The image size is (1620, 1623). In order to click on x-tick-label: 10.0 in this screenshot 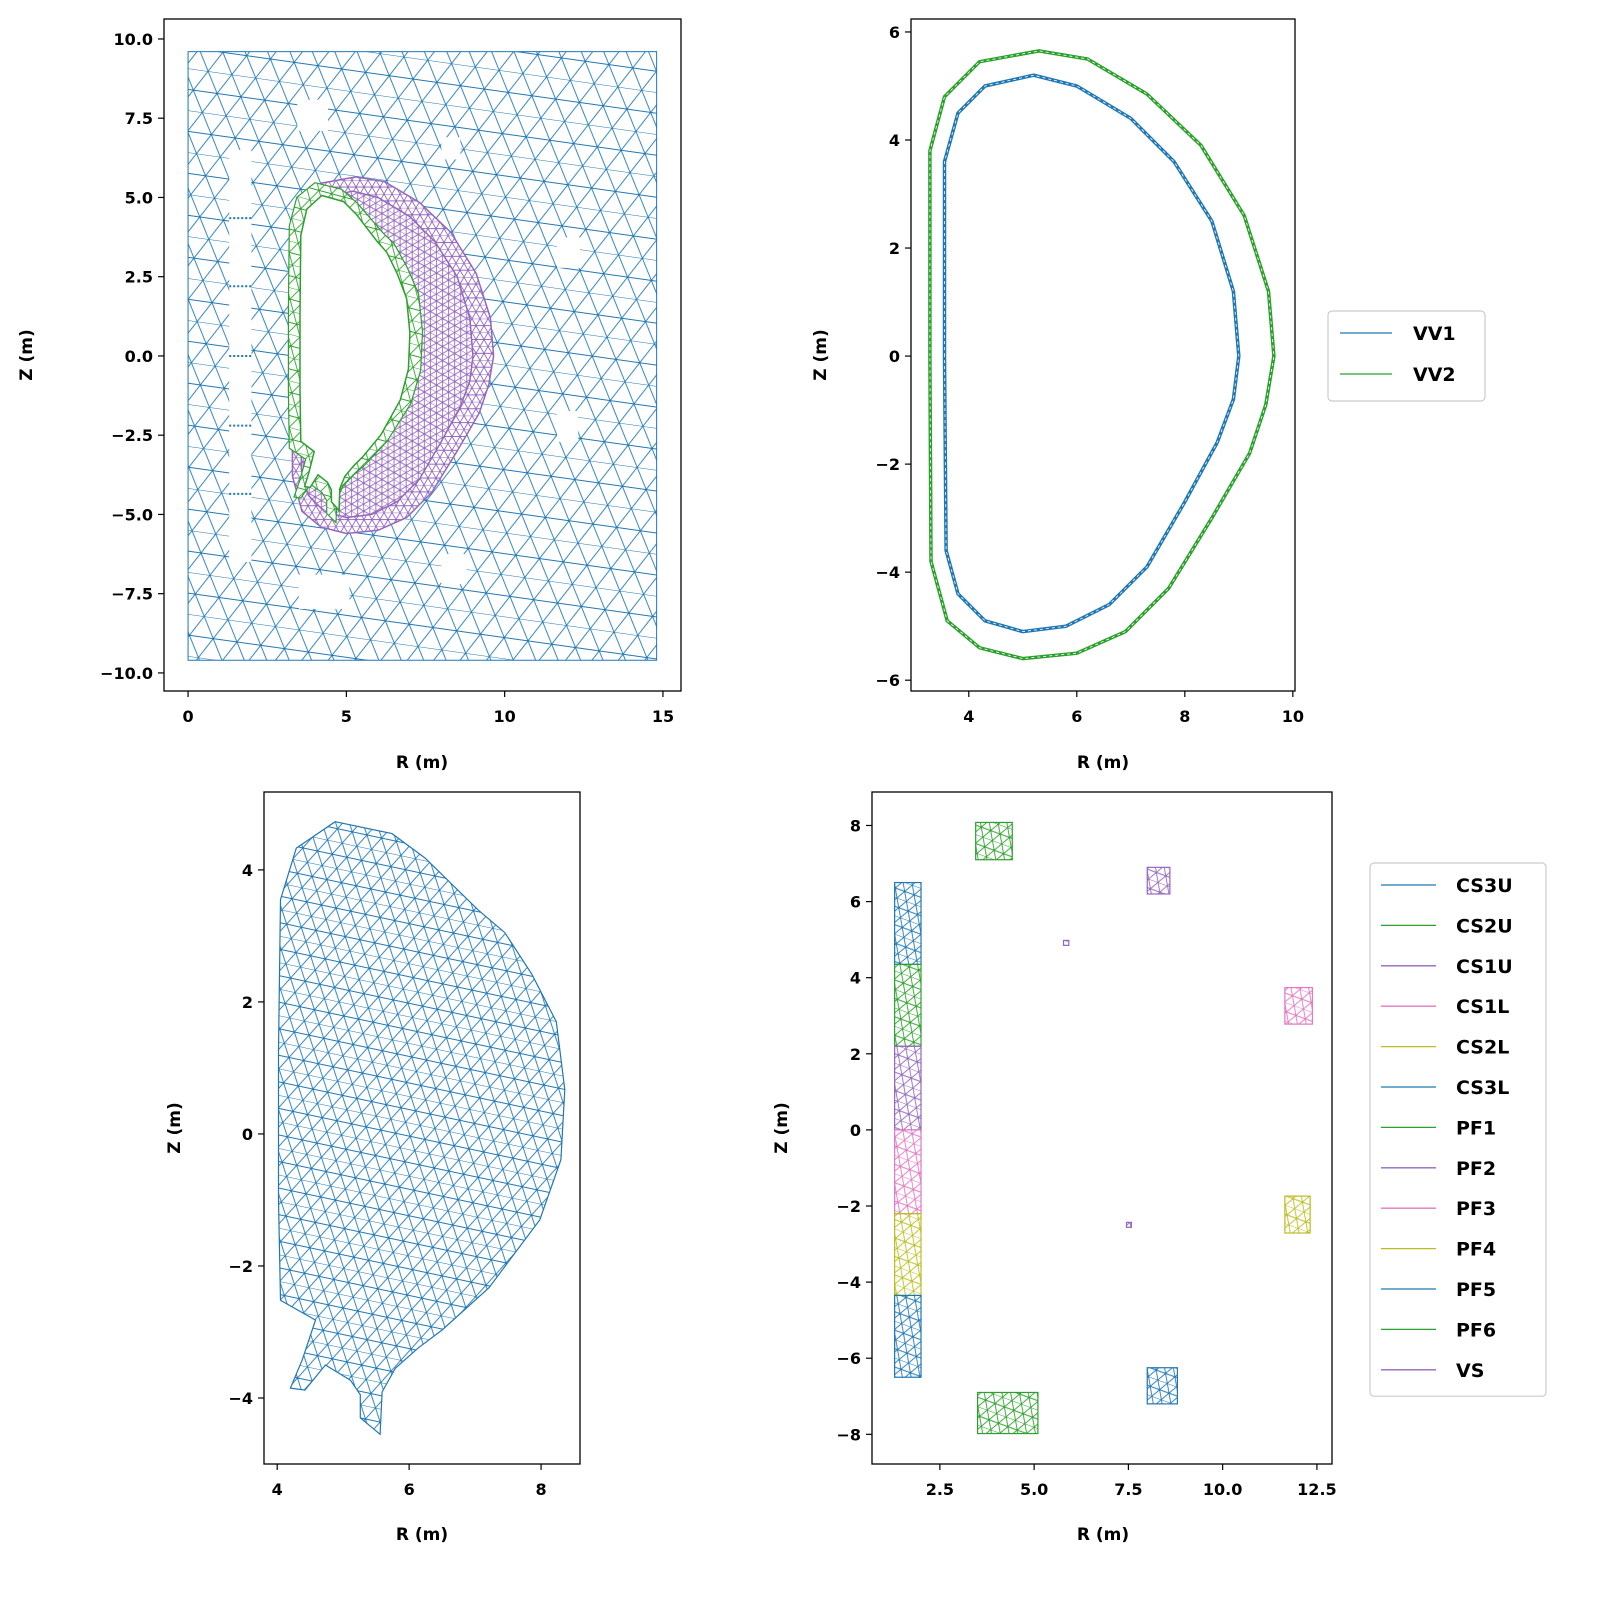, I will do `click(1222, 1489)`.